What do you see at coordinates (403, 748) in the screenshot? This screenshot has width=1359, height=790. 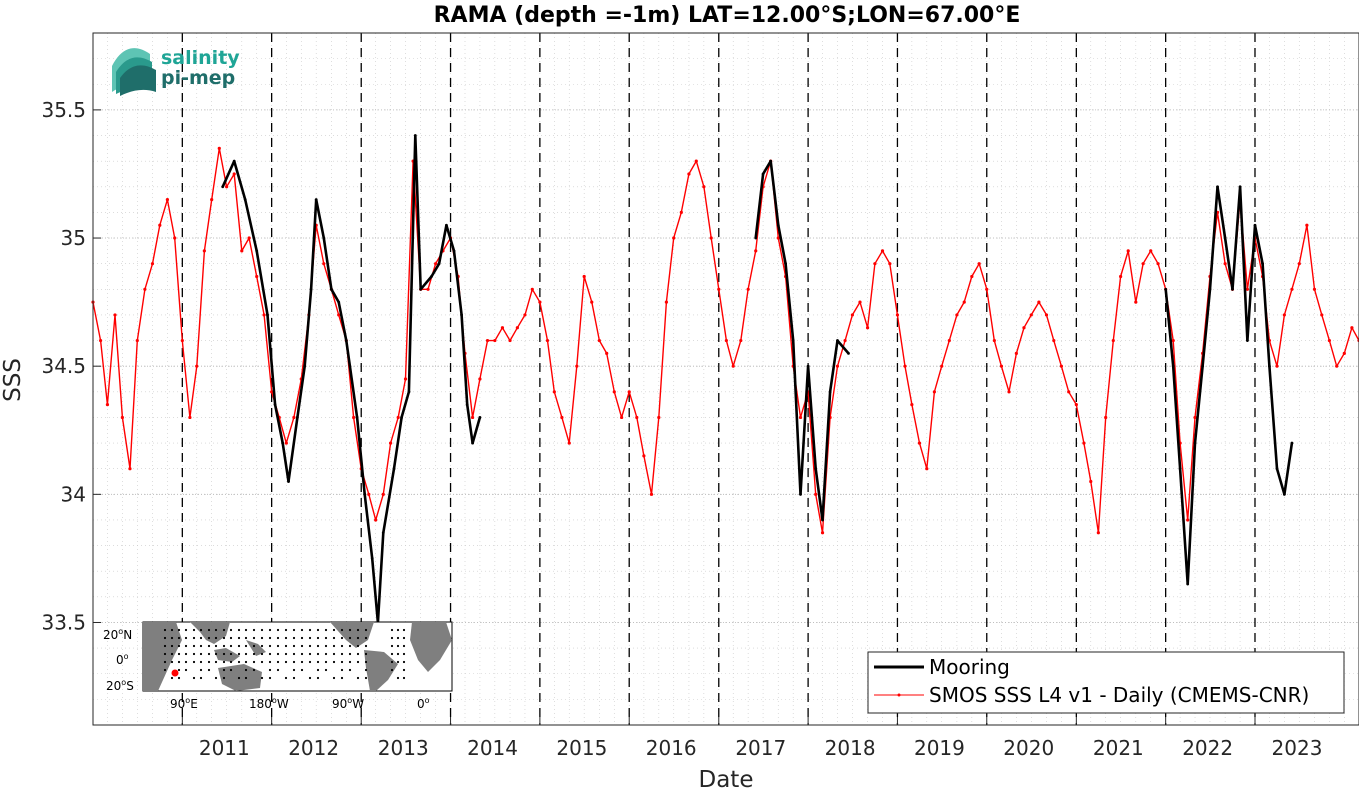 I see `x-tick-label: 2013` at bounding box center [403, 748].